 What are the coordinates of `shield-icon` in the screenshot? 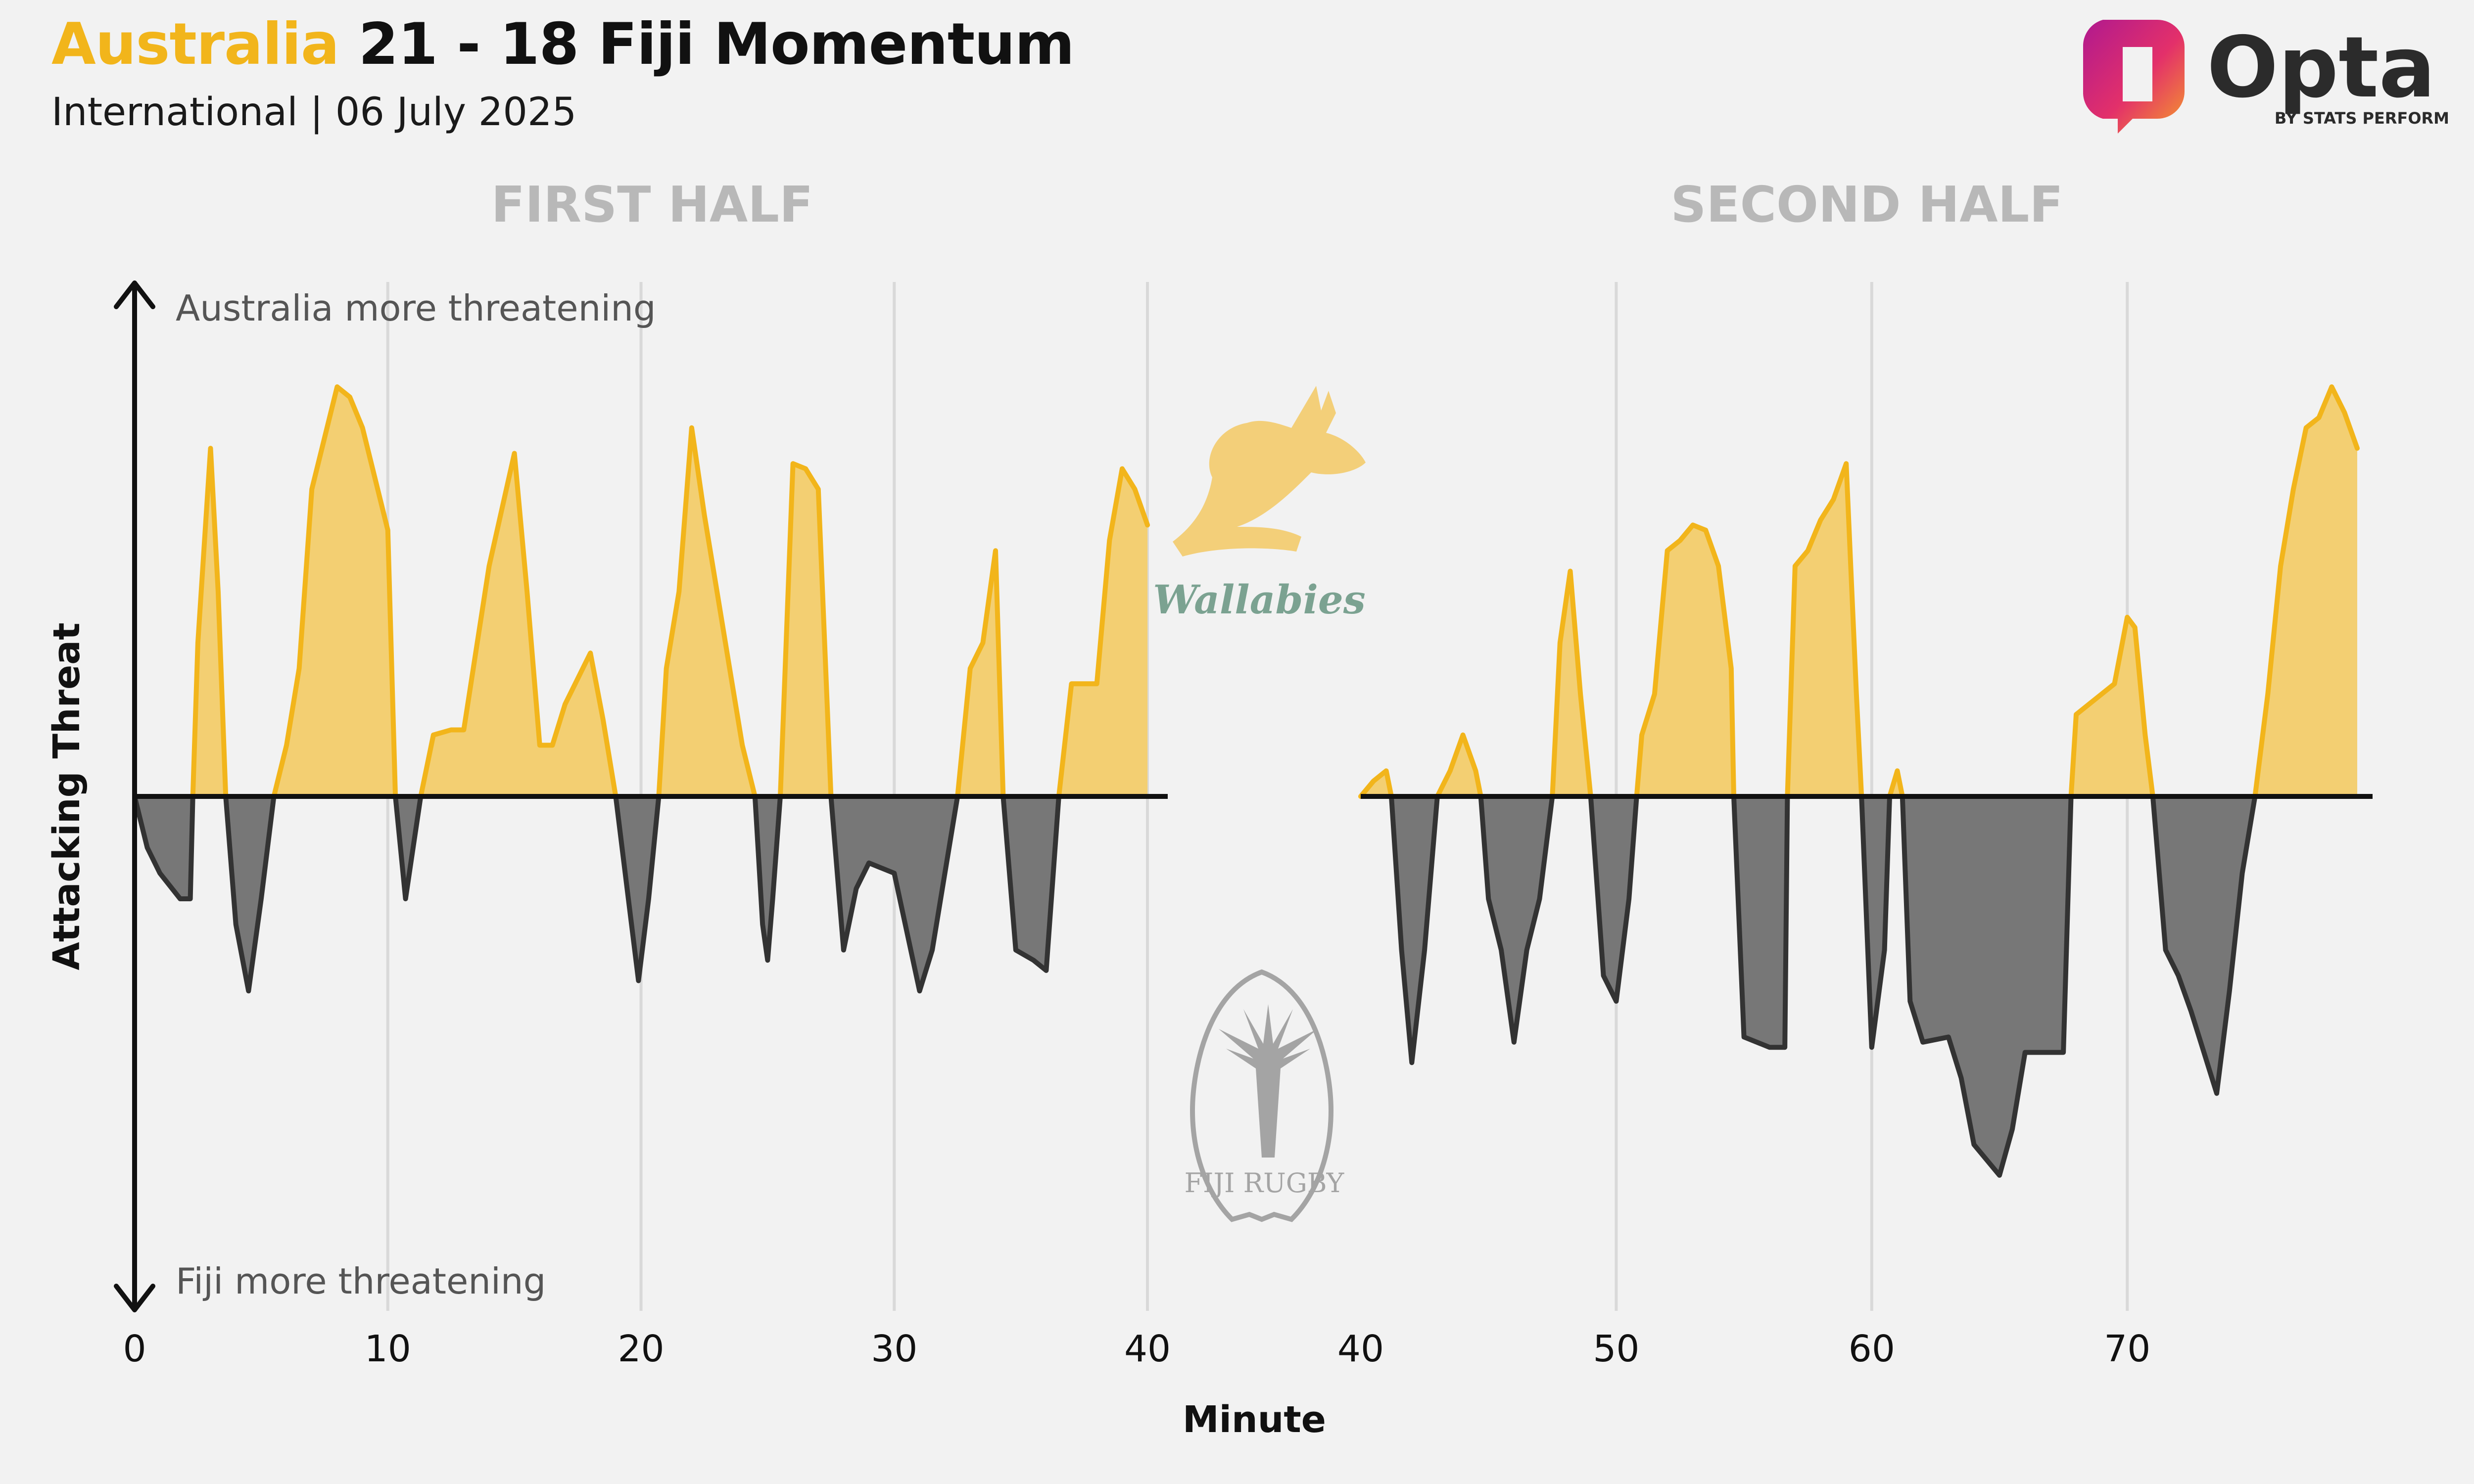 It's located at (1261, 1095).